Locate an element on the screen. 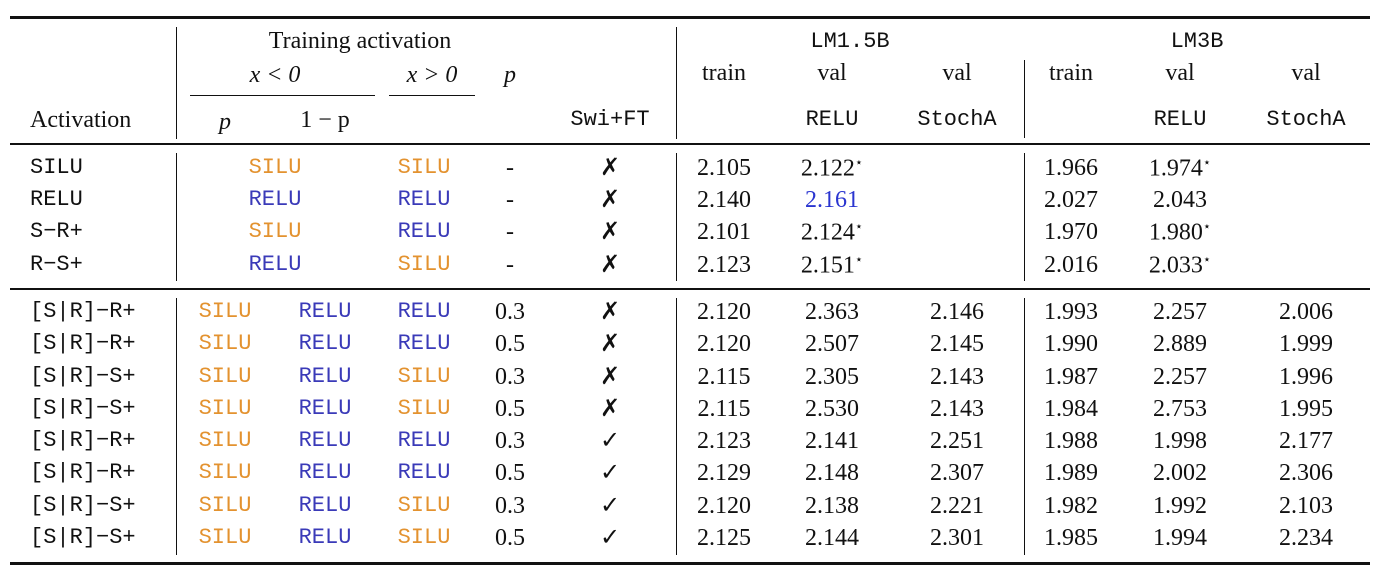 The width and height of the screenshot is (1395, 579). value-cell: 2.146 is located at coordinates (957, 312).